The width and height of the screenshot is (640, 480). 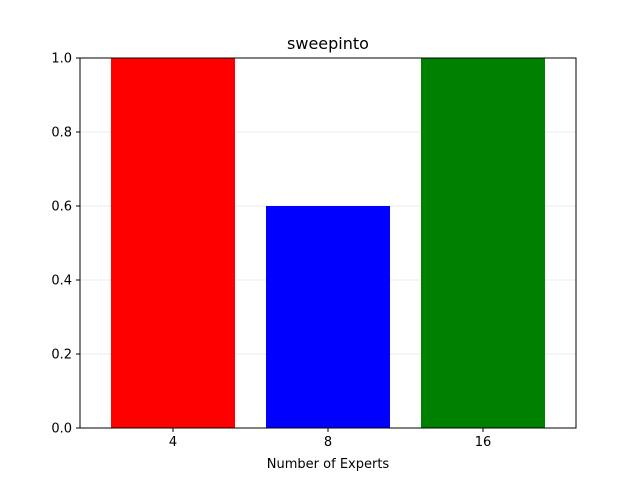 What do you see at coordinates (328, 464) in the screenshot?
I see `x-axis-label: Number of Experts` at bounding box center [328, 464].